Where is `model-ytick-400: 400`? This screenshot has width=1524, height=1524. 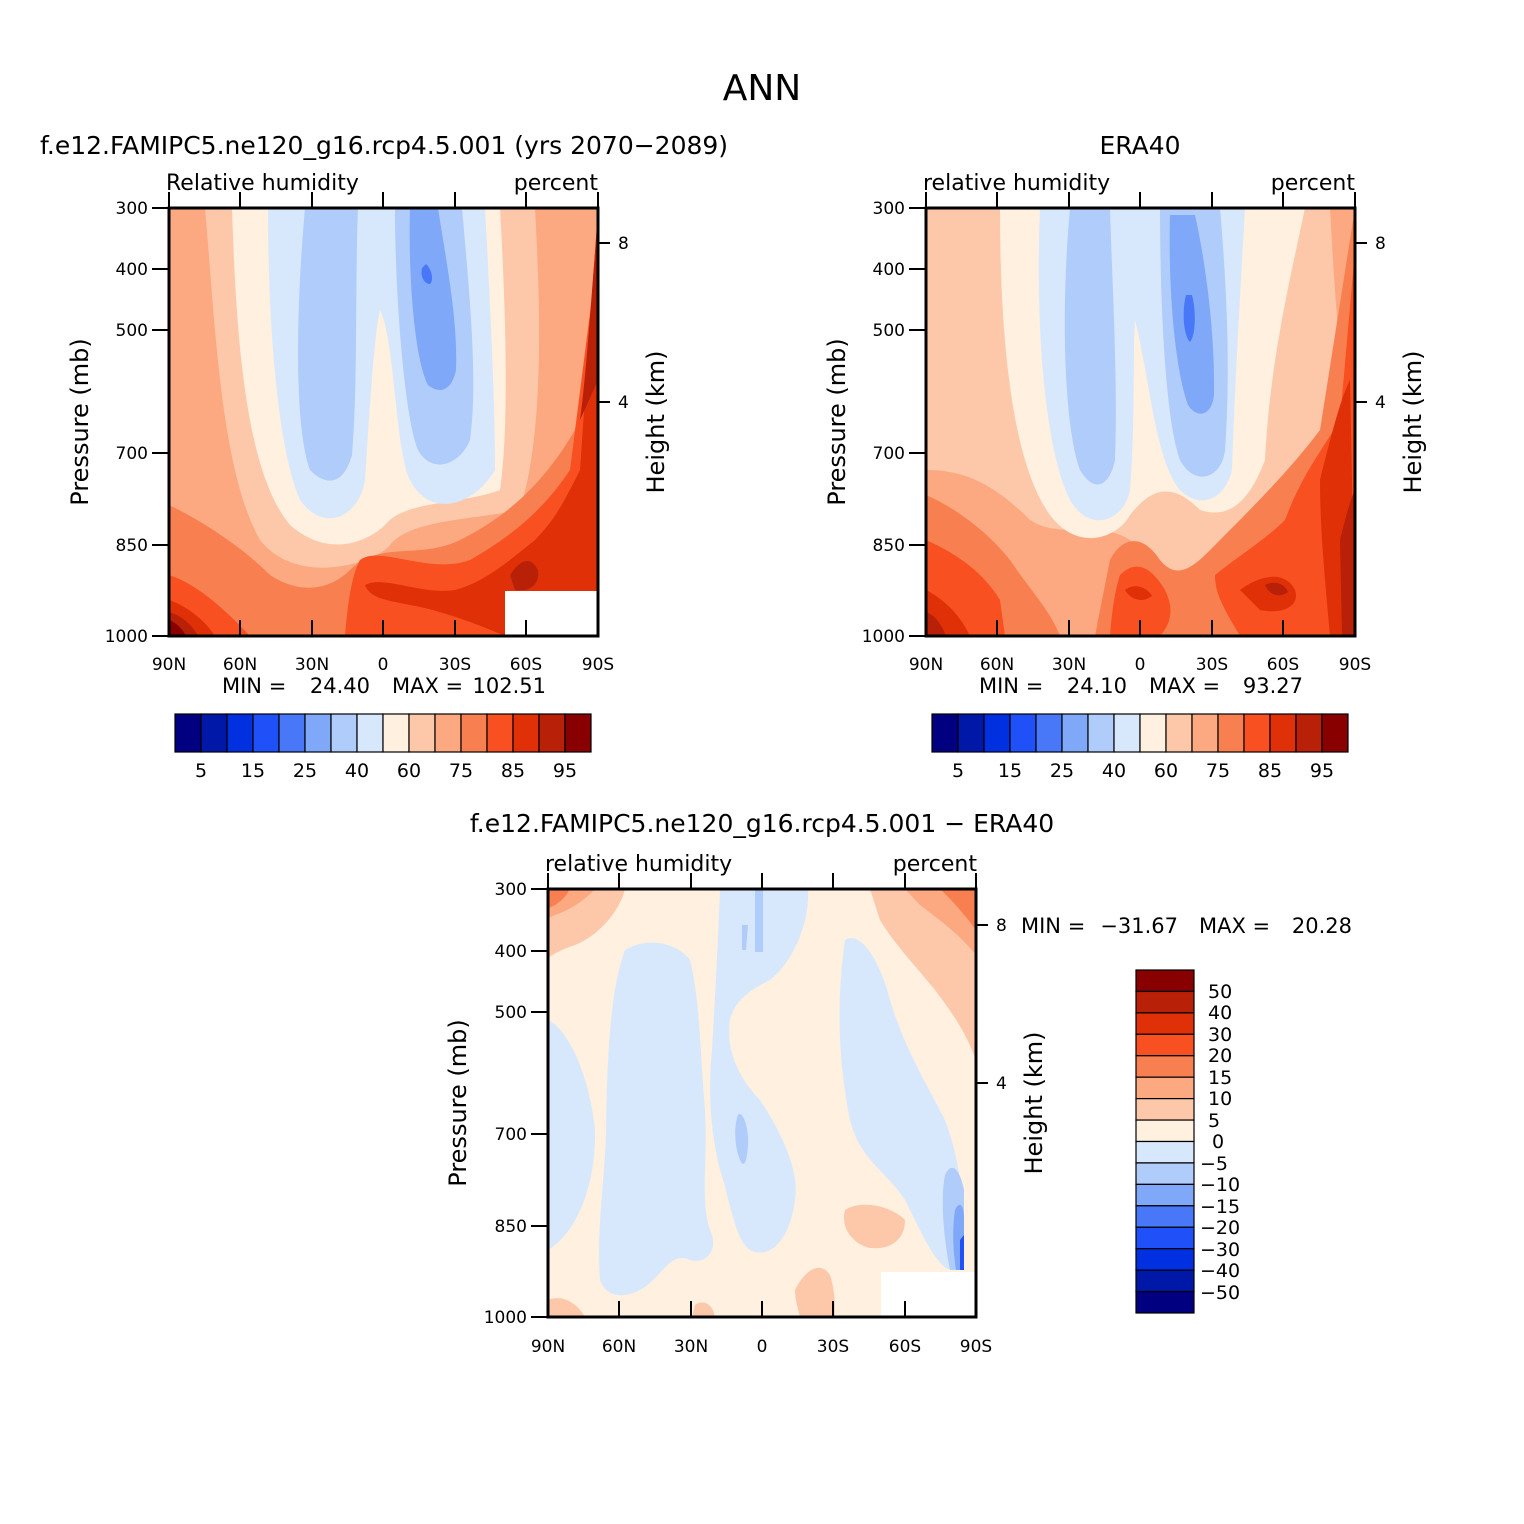 model-ytick-400: 400 is located at coordinates (132, 270).